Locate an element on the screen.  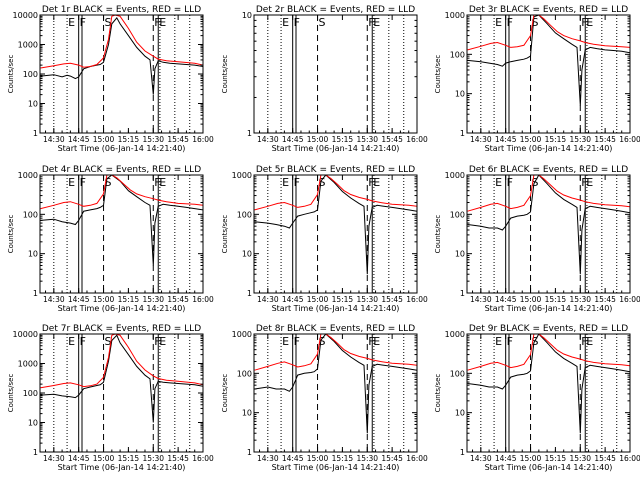
y-tick-label: 10000 is located at coordinates (25, 15).